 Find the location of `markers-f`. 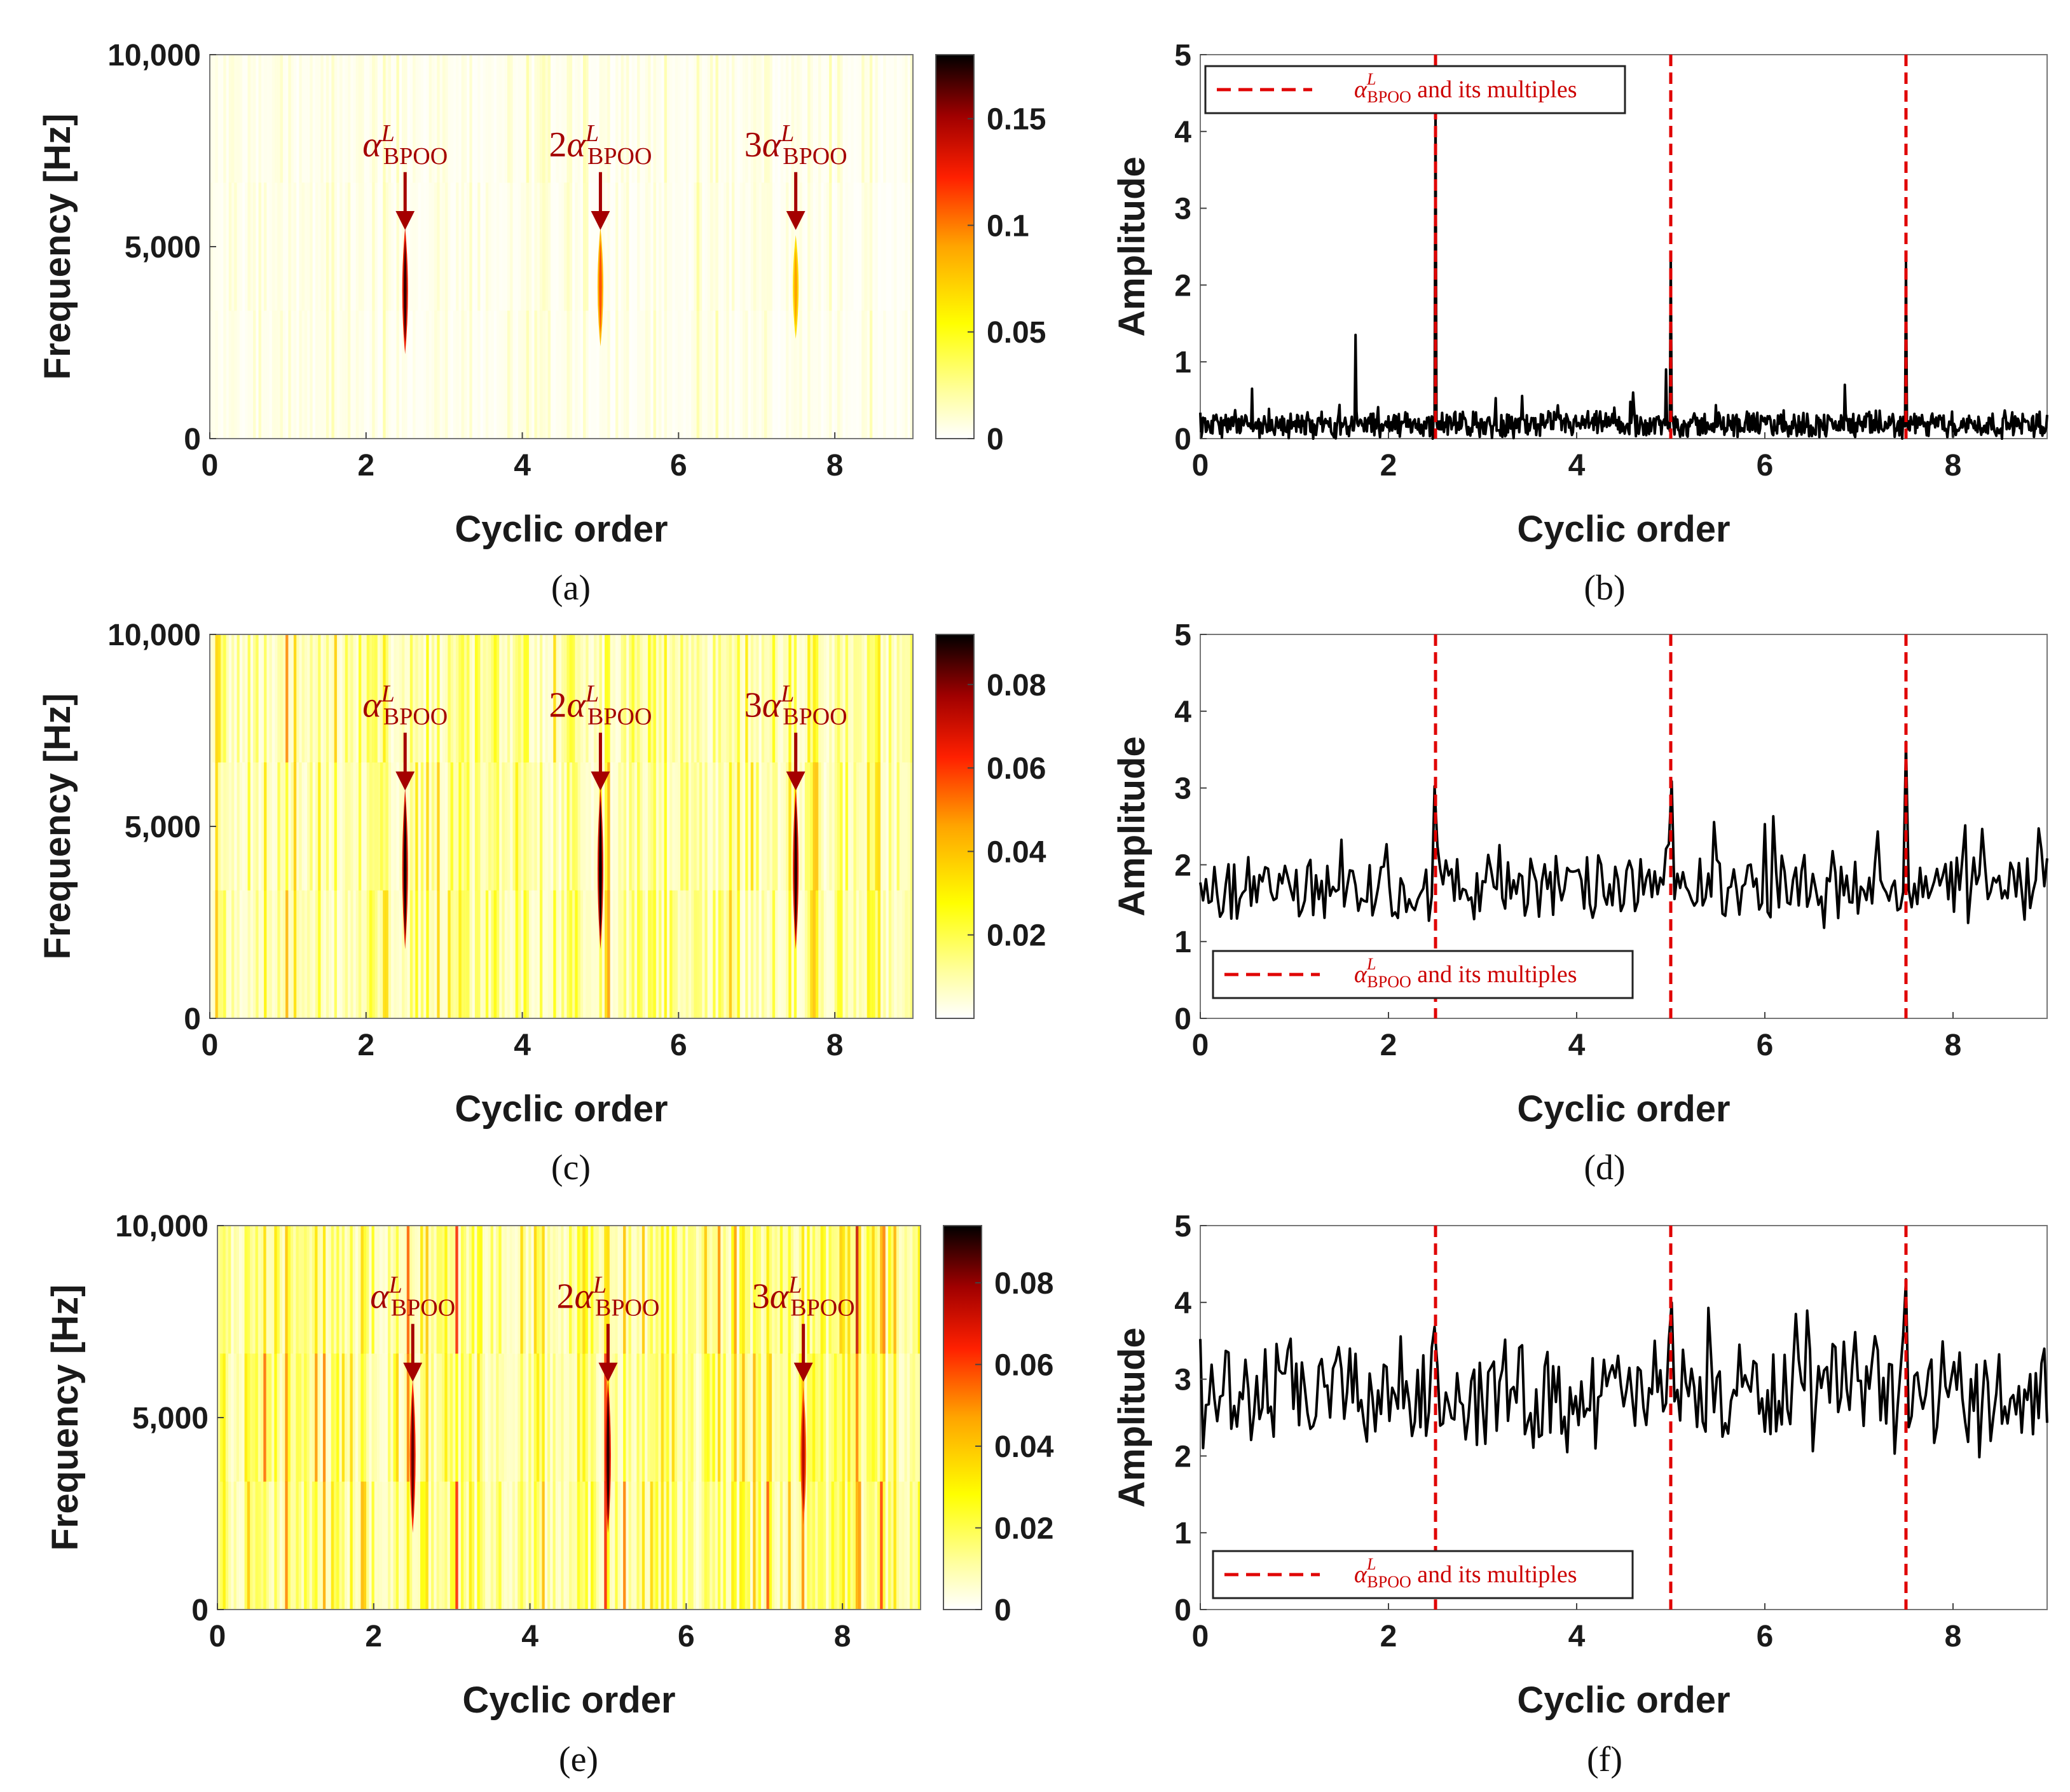

markers-f is located at coordinates (1671, 1418).